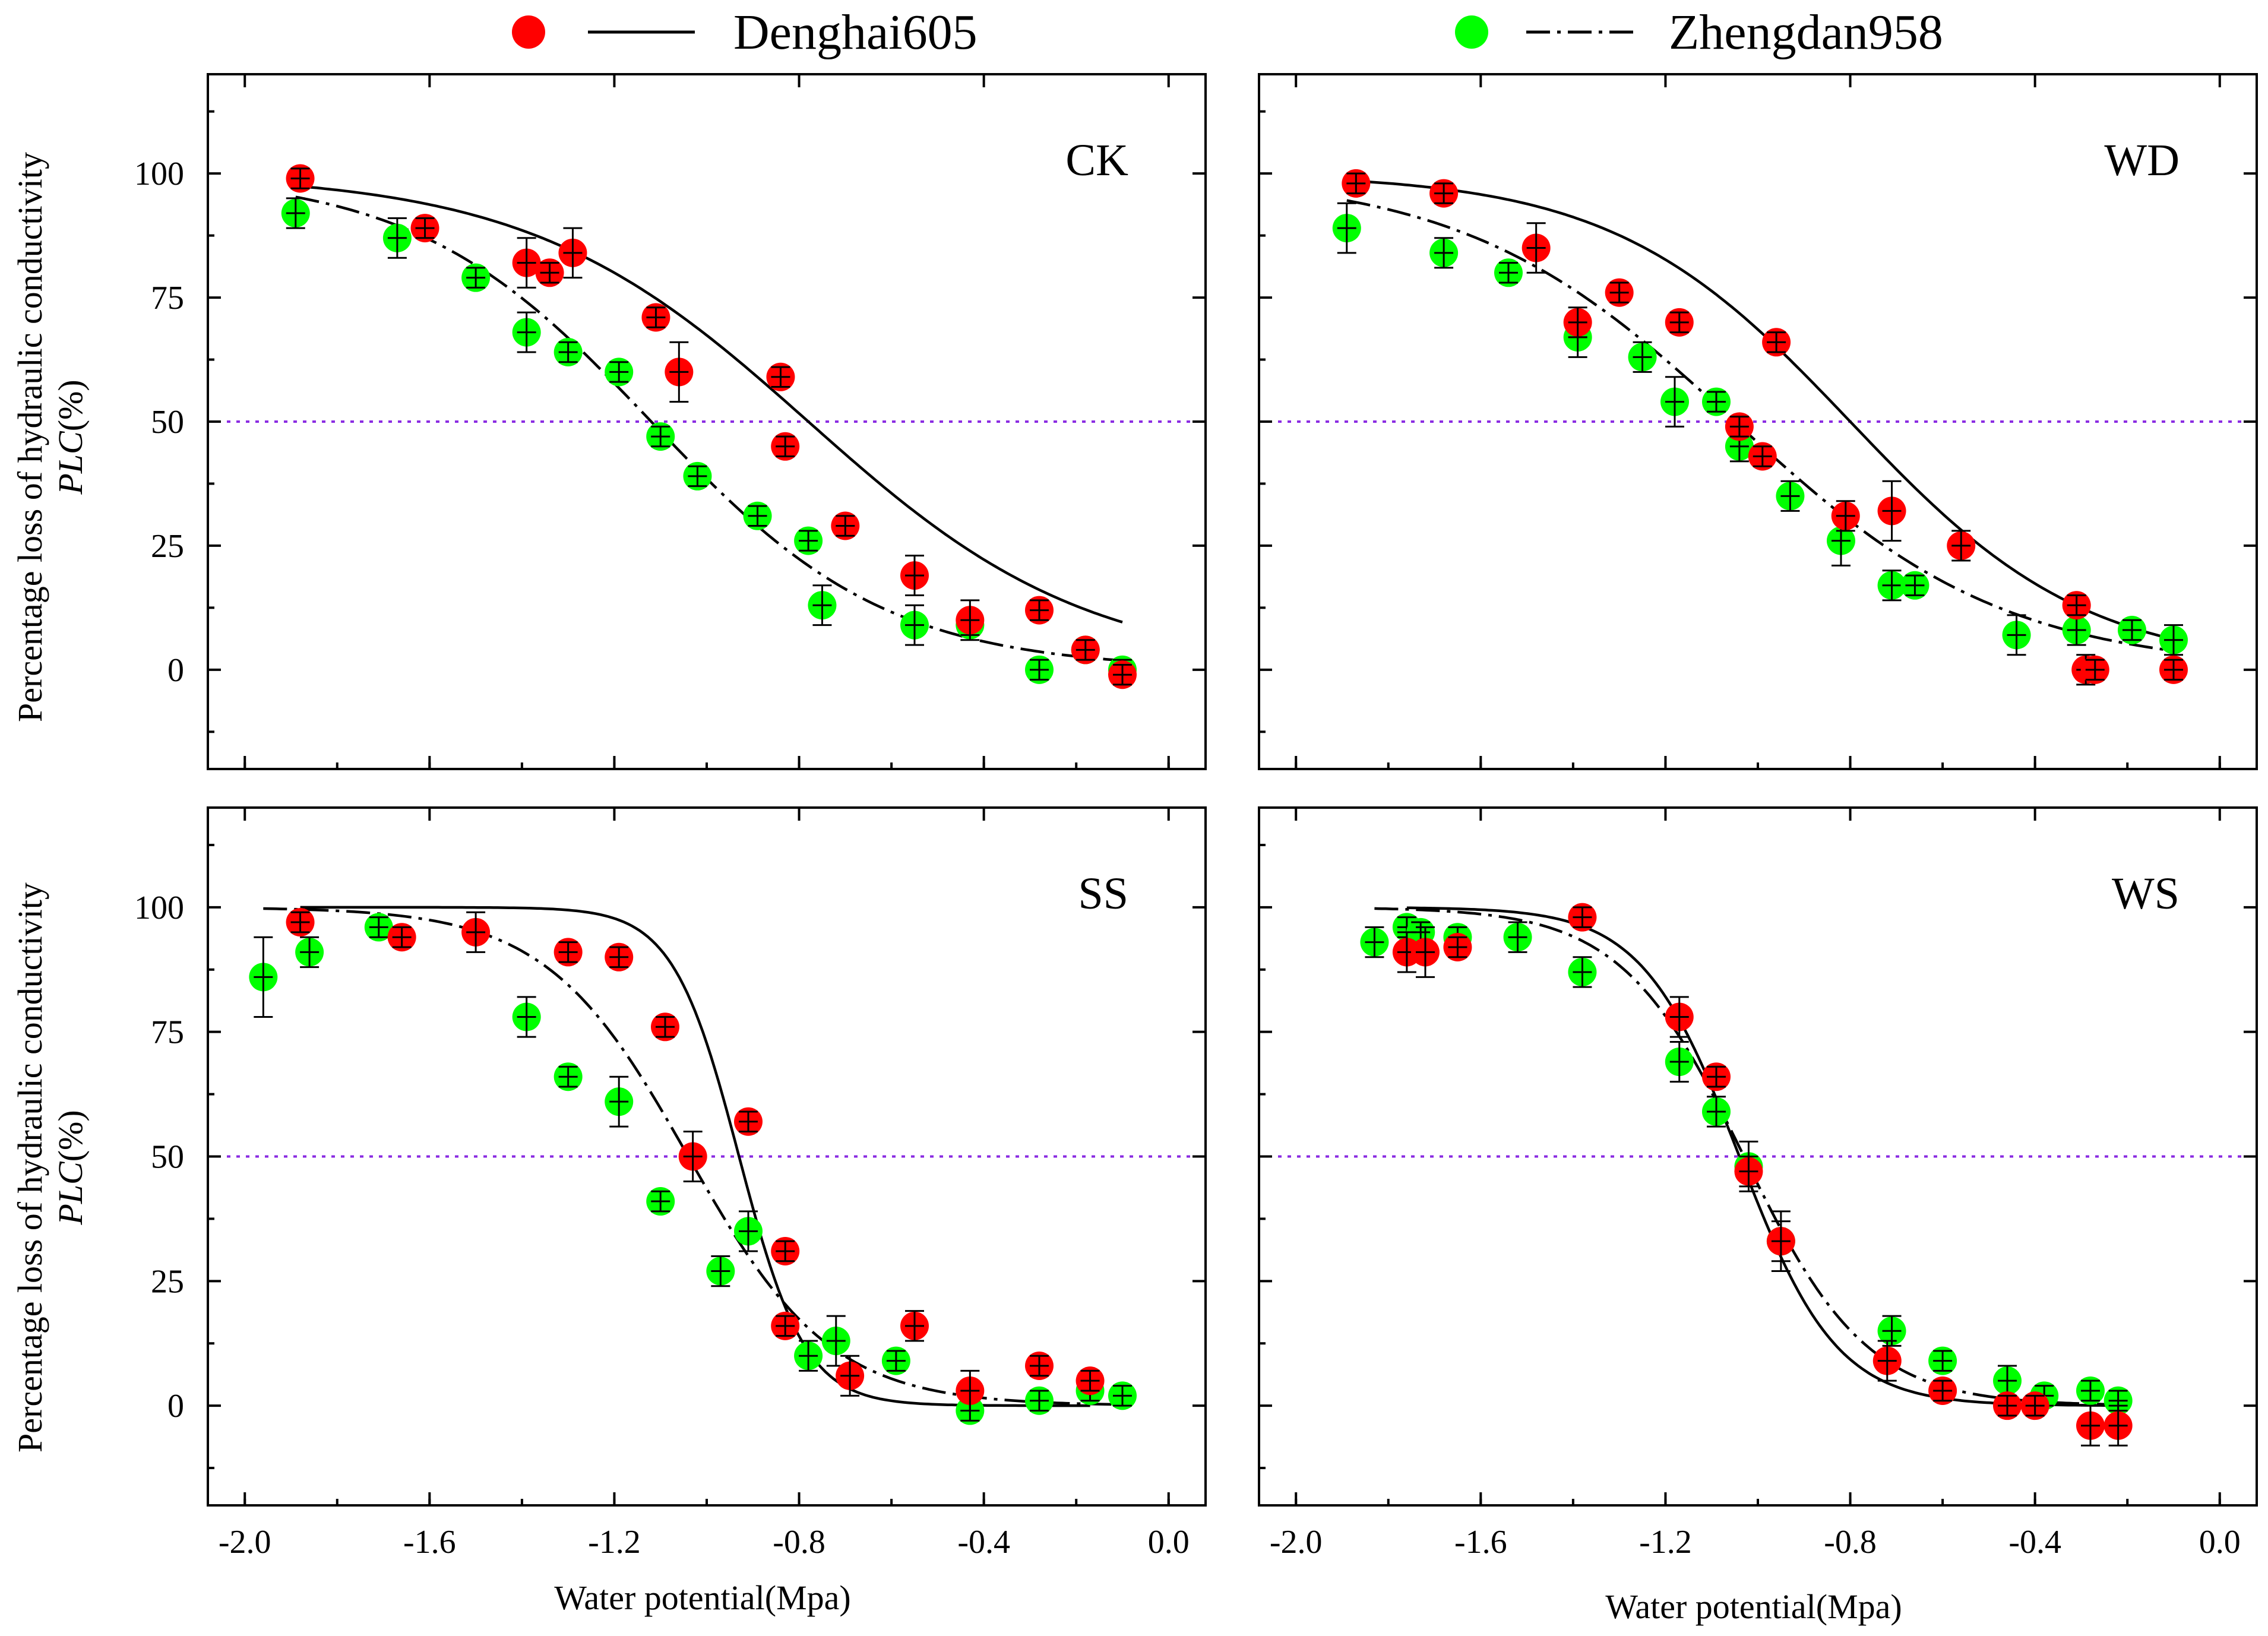 This screenshot has height=1636, width=2268. I want to click on x-tick-label-ws: -2.0, so click(1296, 1542).